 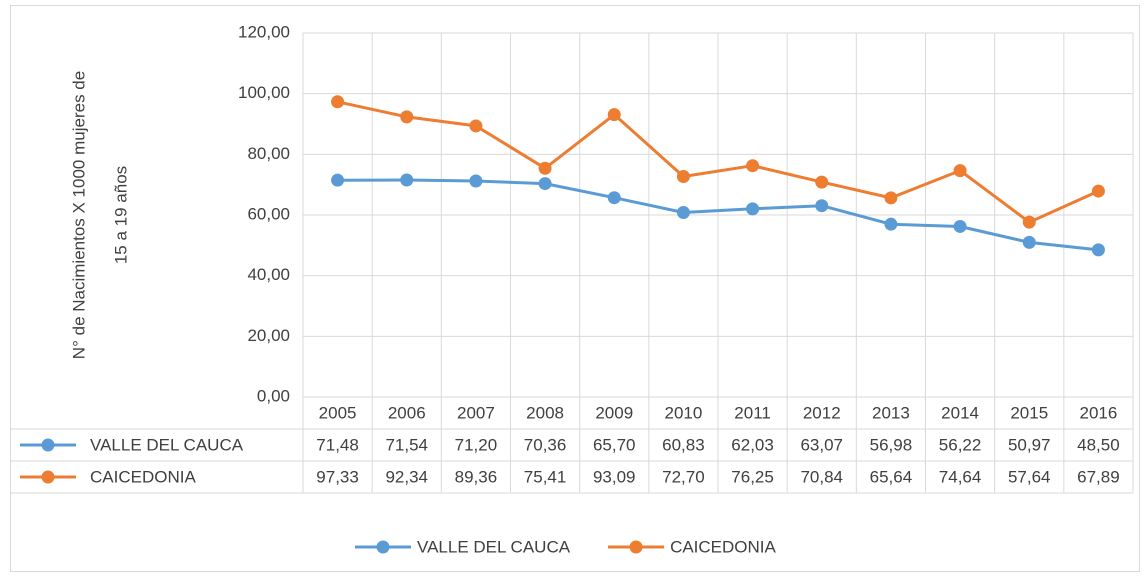 I want to click on x-tick-label: 2010, so click(x=684, y=412).